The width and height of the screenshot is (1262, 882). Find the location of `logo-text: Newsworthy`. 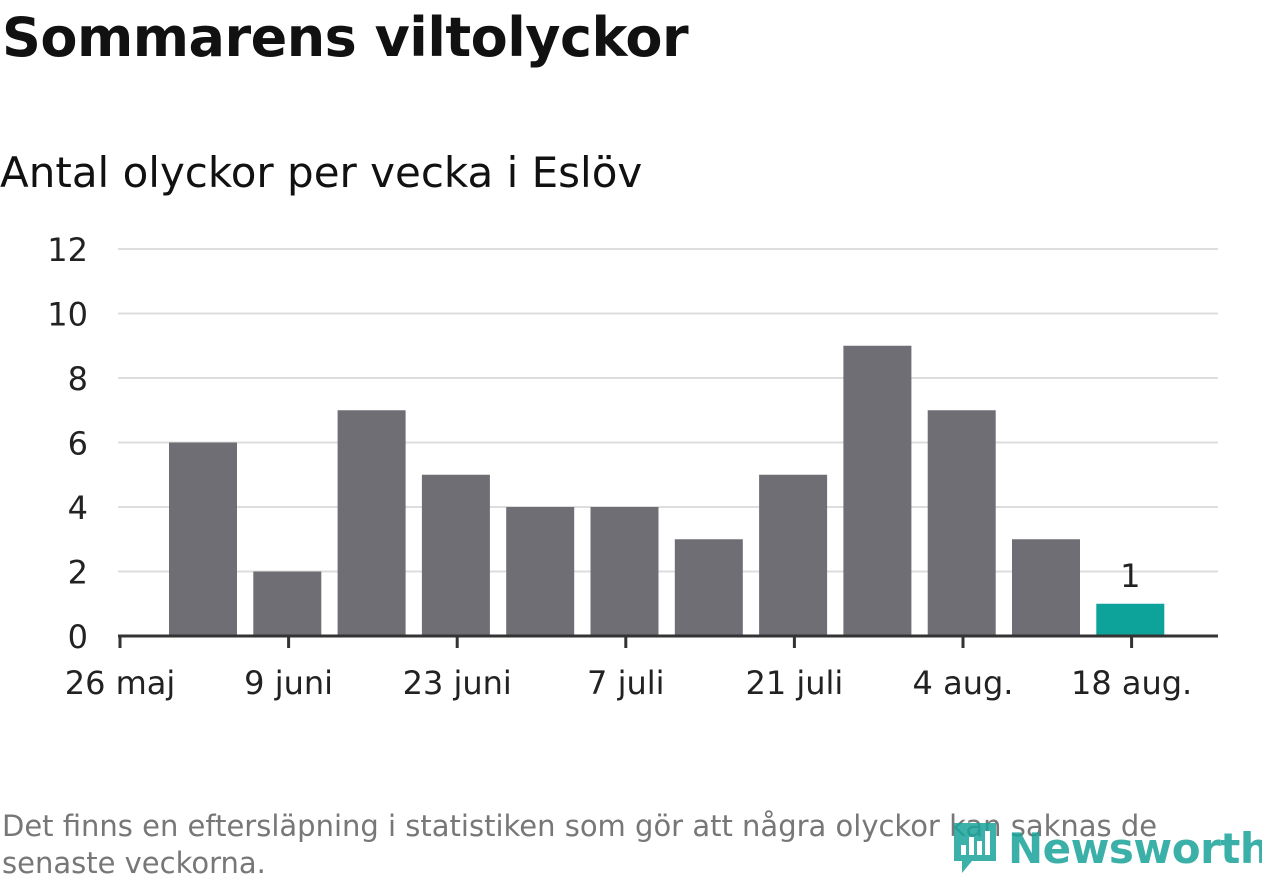

logo-text: Newsworthy is located at coordinates (1135, 848).